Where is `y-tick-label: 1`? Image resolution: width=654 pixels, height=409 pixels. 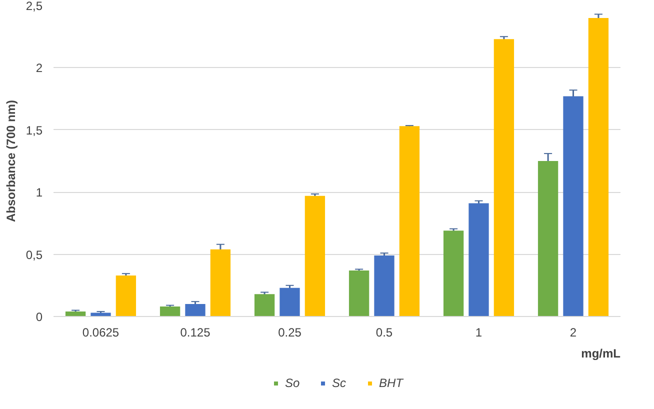
y-tick-label: 1 is located at coordinates (39, 193).